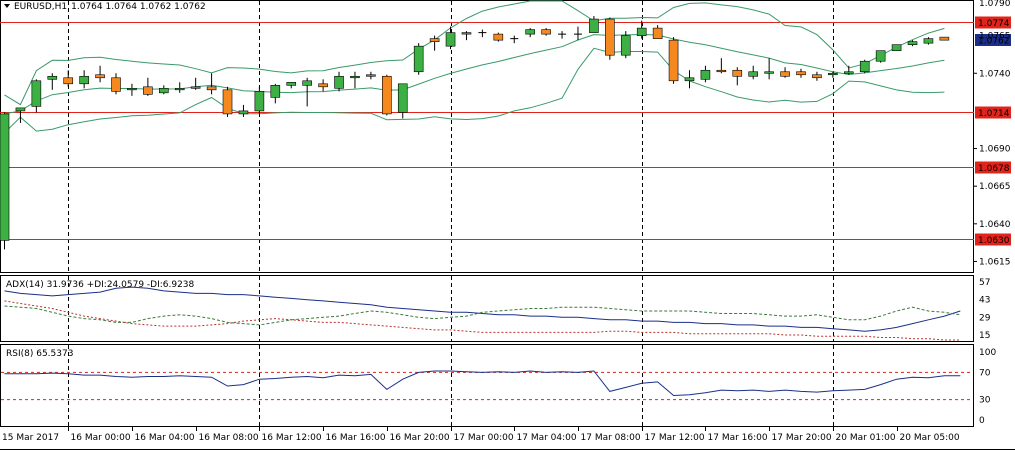 This screenshot has height=451, width=1015. I want to click on adx-line, so click(482, 309).